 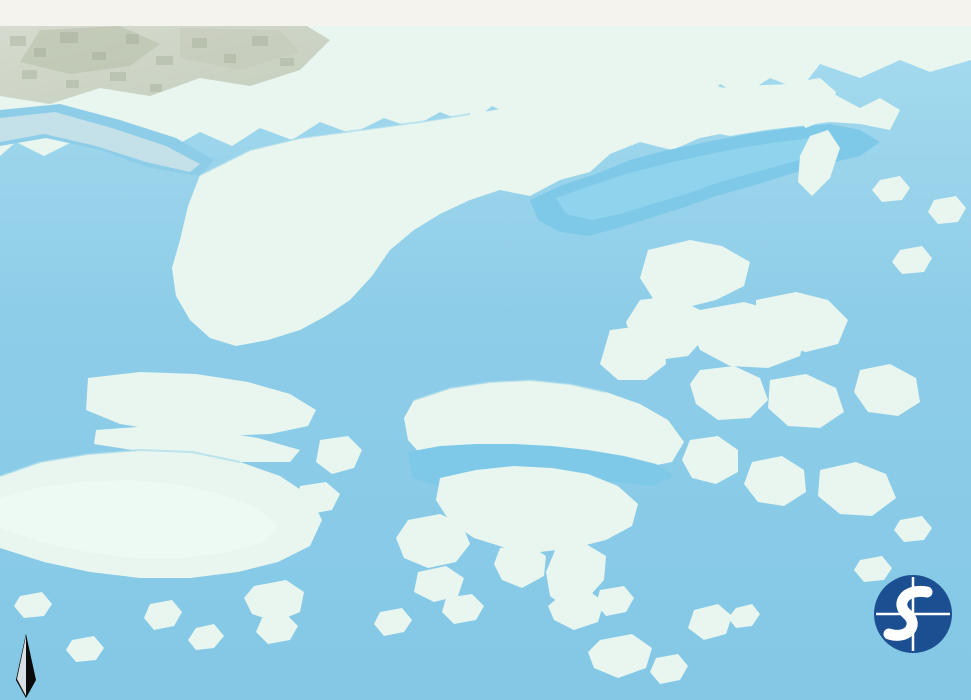 What do you see at coordinates (26, 666) in the screenshot?
I see `north-arrow-icon` at bounding box center [26, 666].